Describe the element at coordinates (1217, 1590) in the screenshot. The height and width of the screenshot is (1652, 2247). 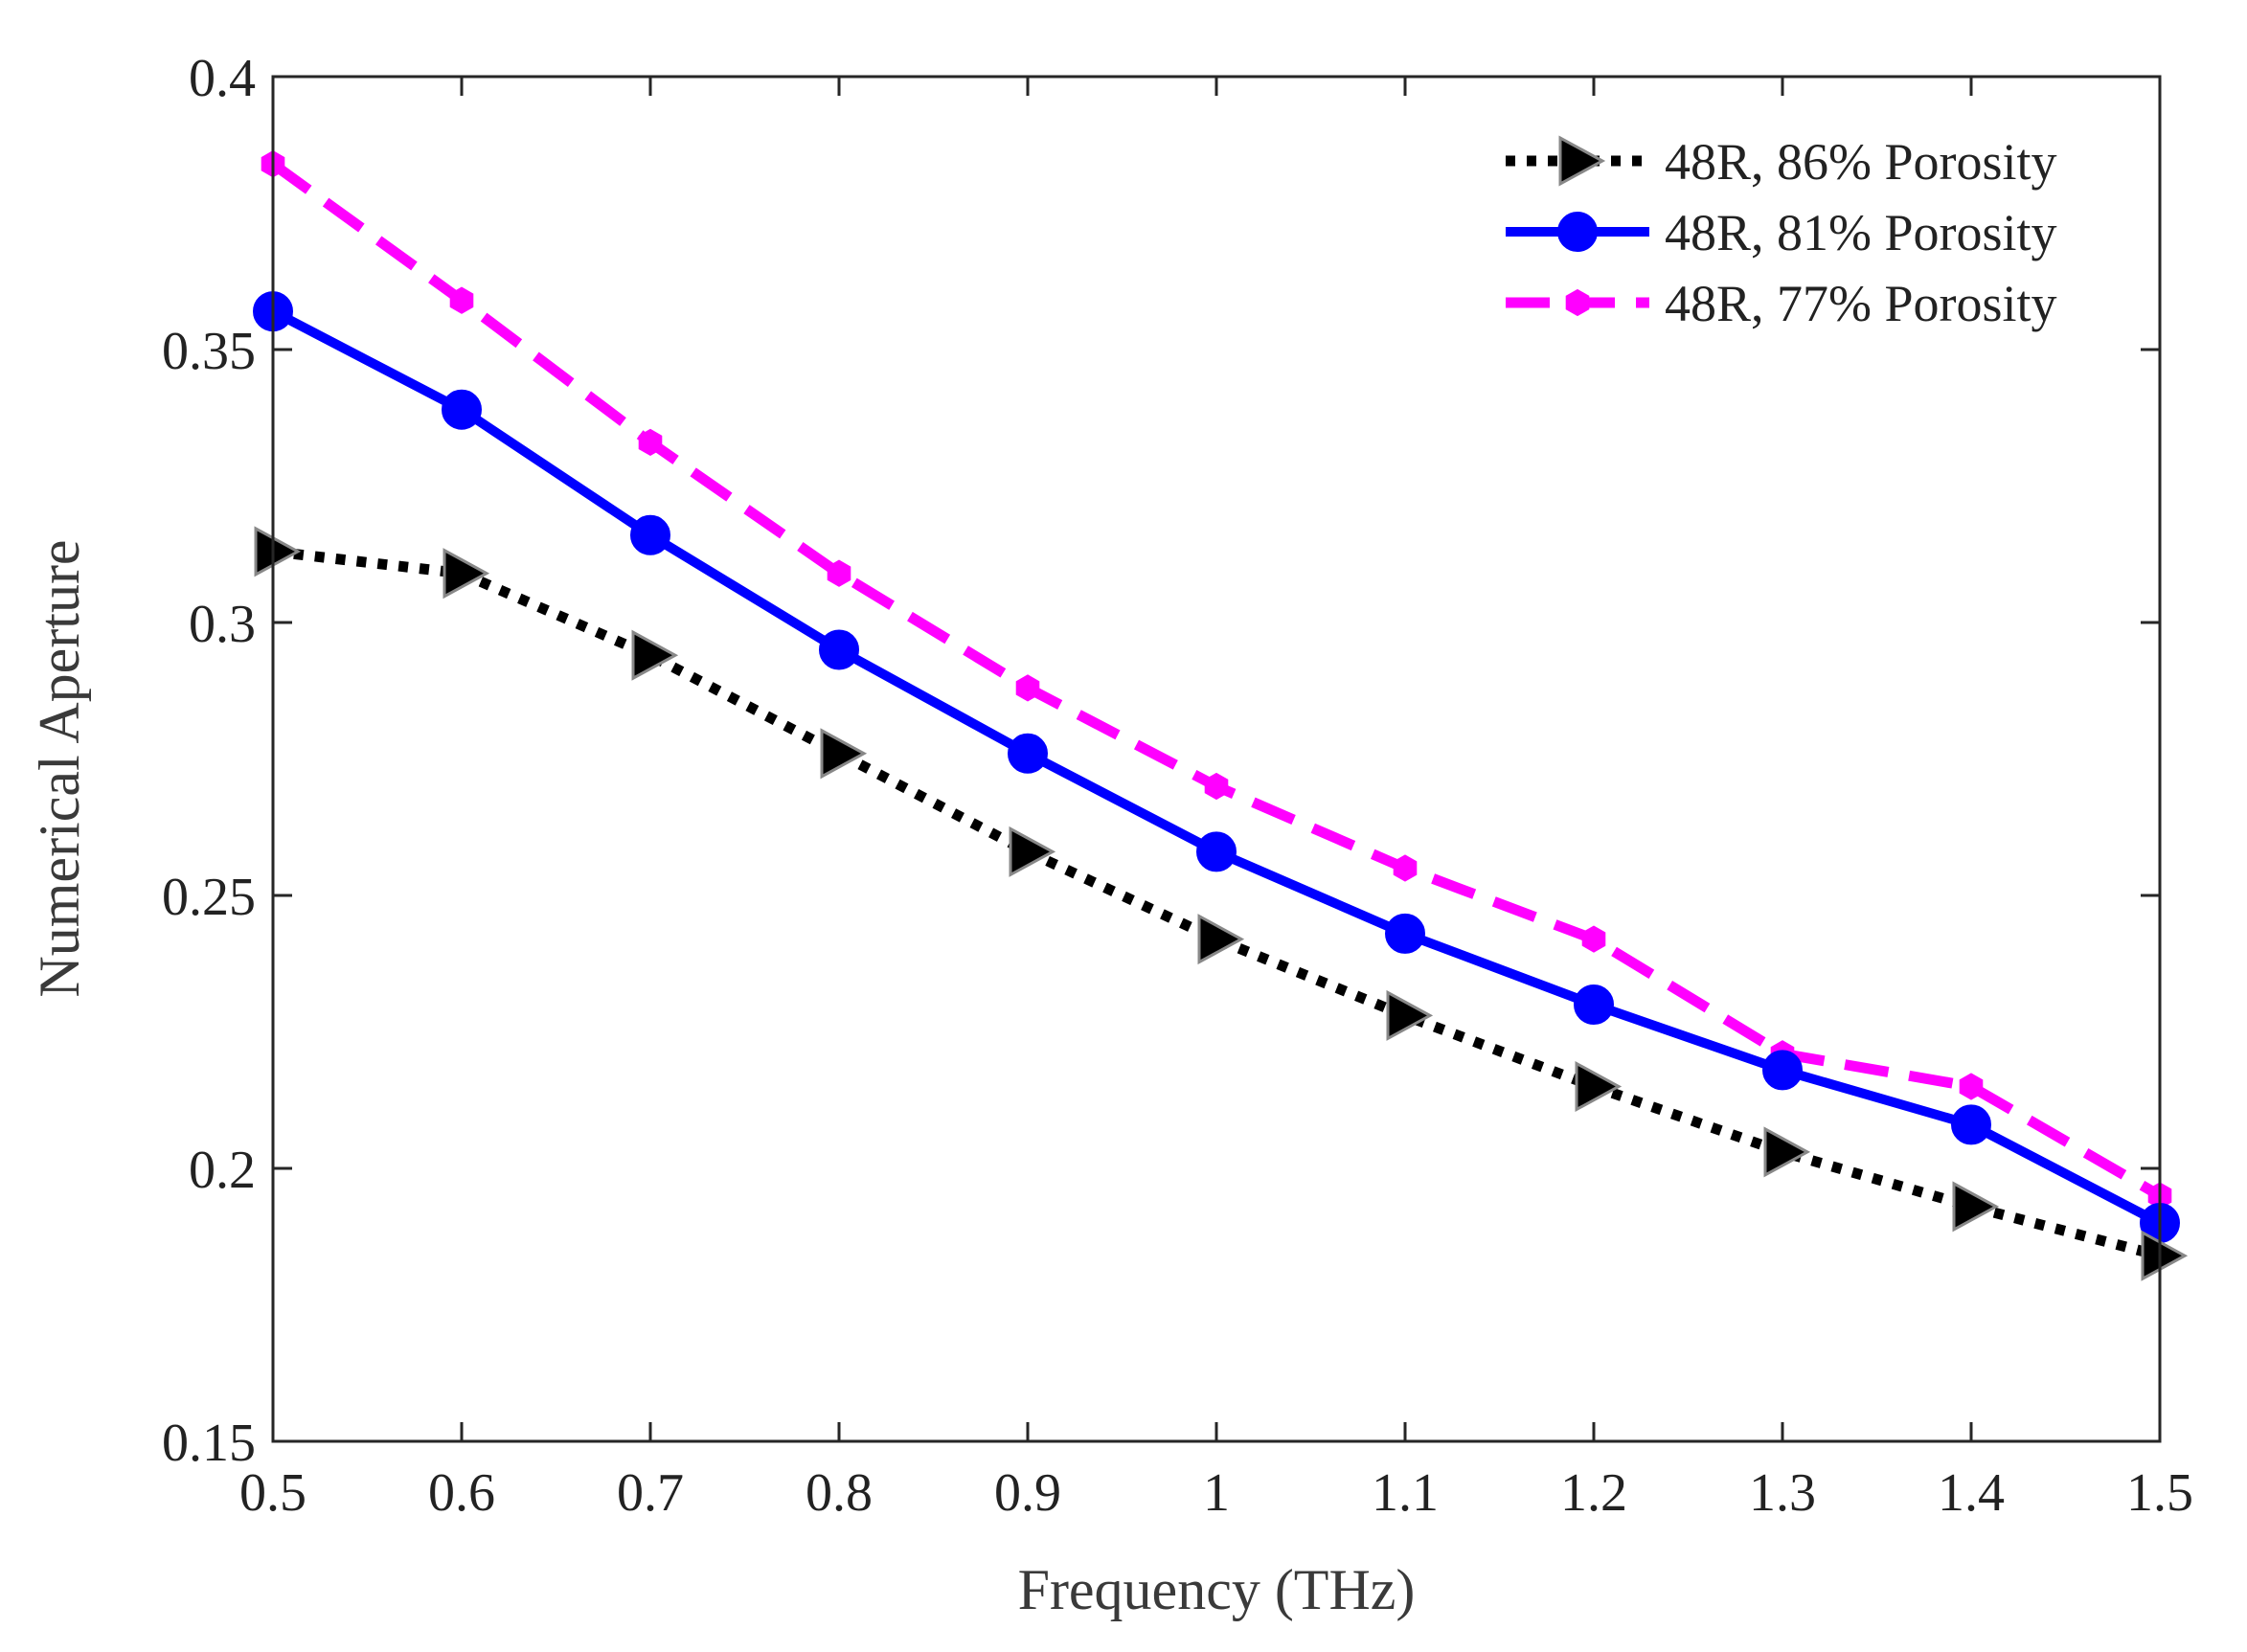
I see `x-axis-title: Frequency (THz)` at that location.